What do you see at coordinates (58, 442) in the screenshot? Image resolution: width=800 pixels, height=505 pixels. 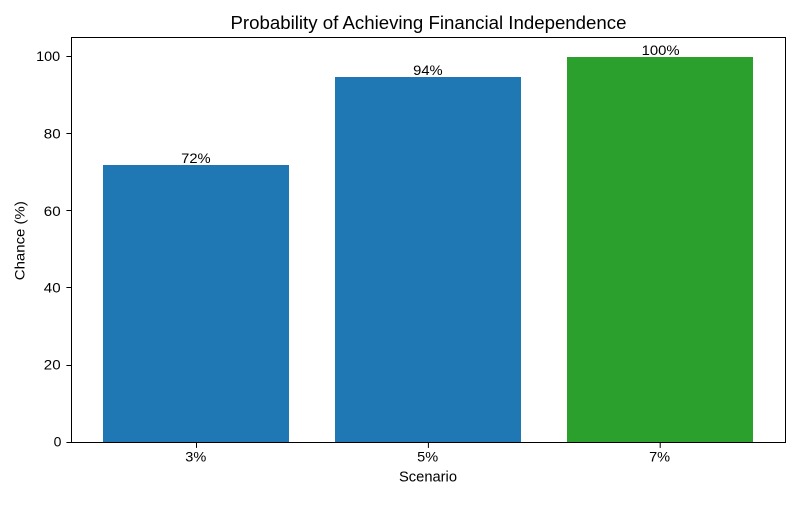 I see `svg-text: 0` at bounding box center [58, 442].